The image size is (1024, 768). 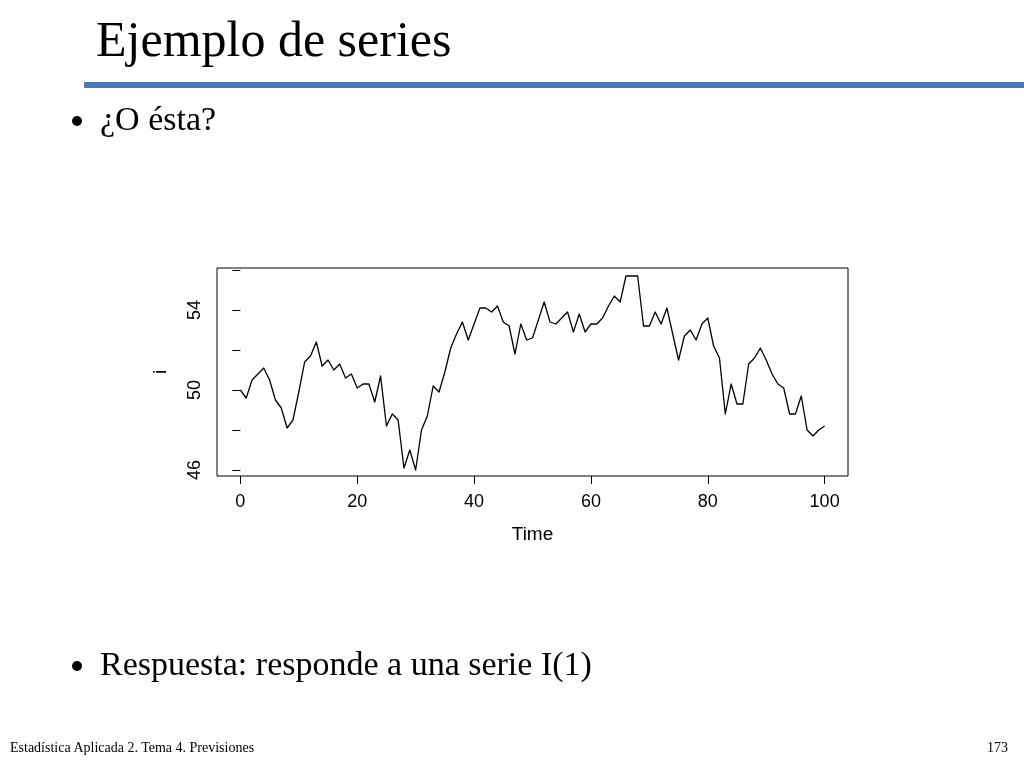 What do you see at coordinates (824, 501) in the screenshot?
I see `x-tick-label: 100` at bounding box center [824, 501].